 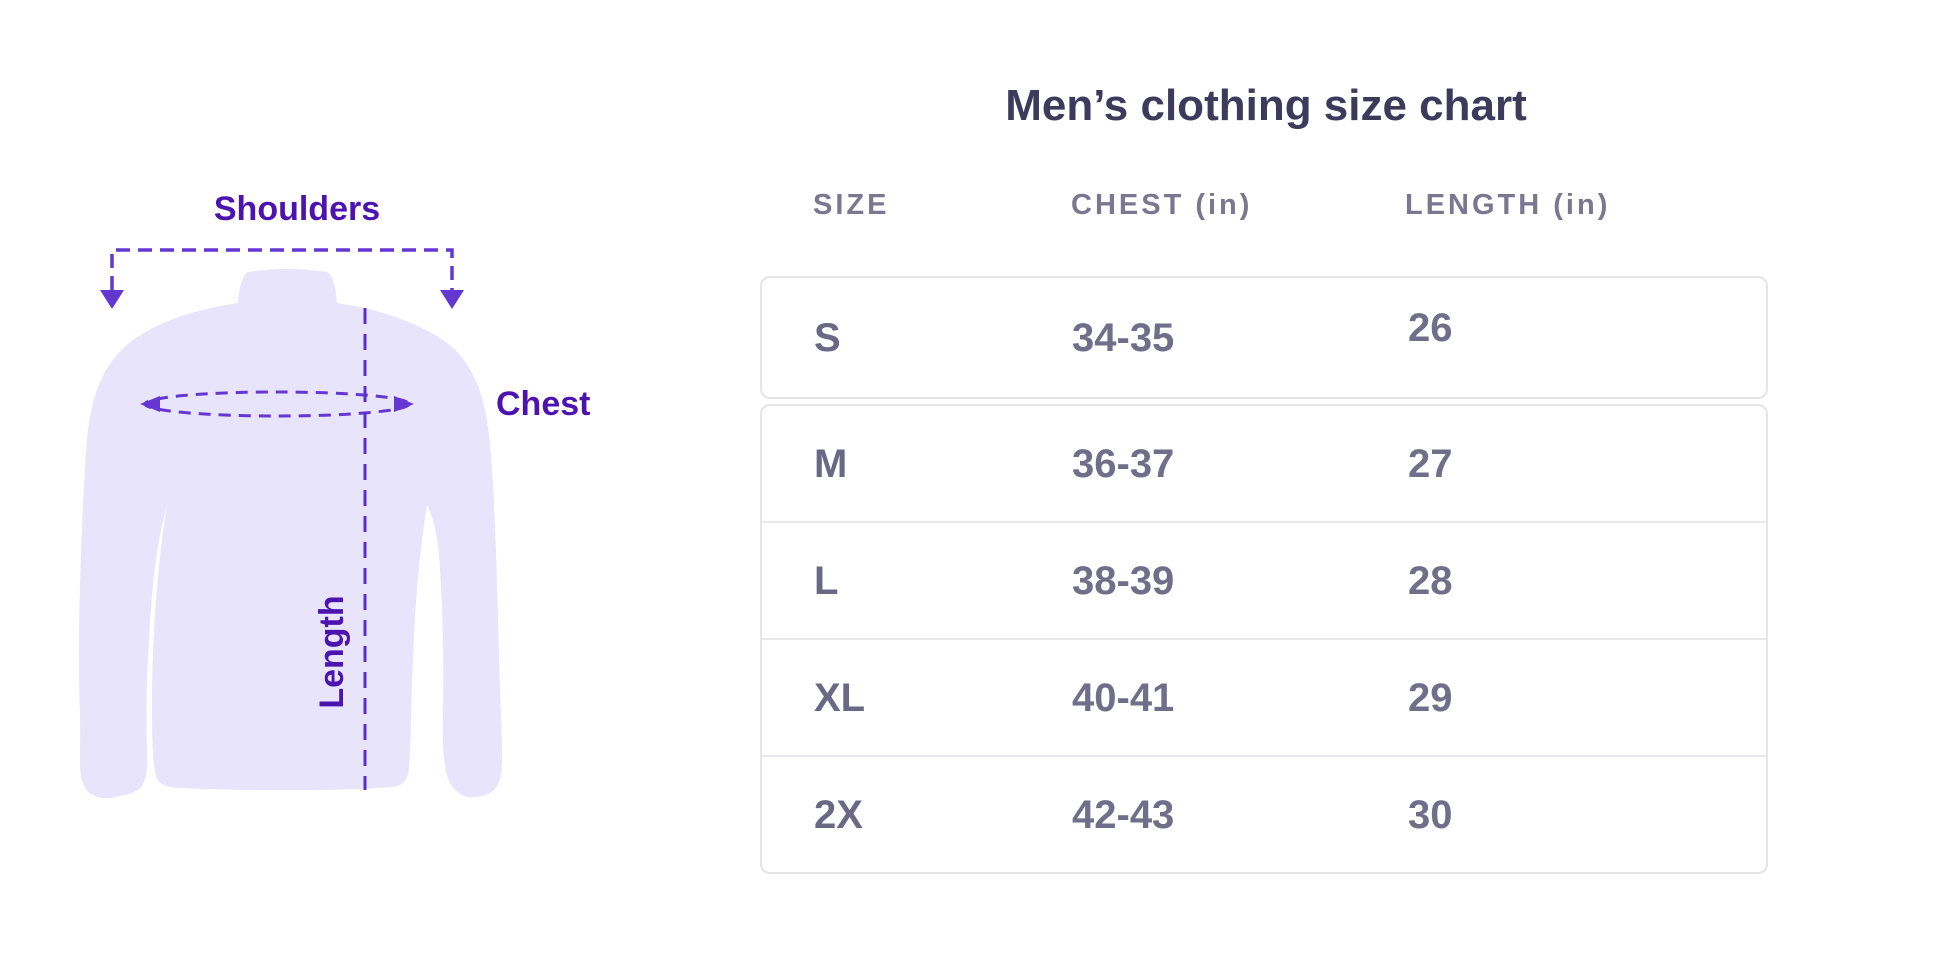 What do you see at coordinates (1508, 205) in the screenshot?
I see `column-header-length: LENGTH (in)` at bounding box center [1508, 205].